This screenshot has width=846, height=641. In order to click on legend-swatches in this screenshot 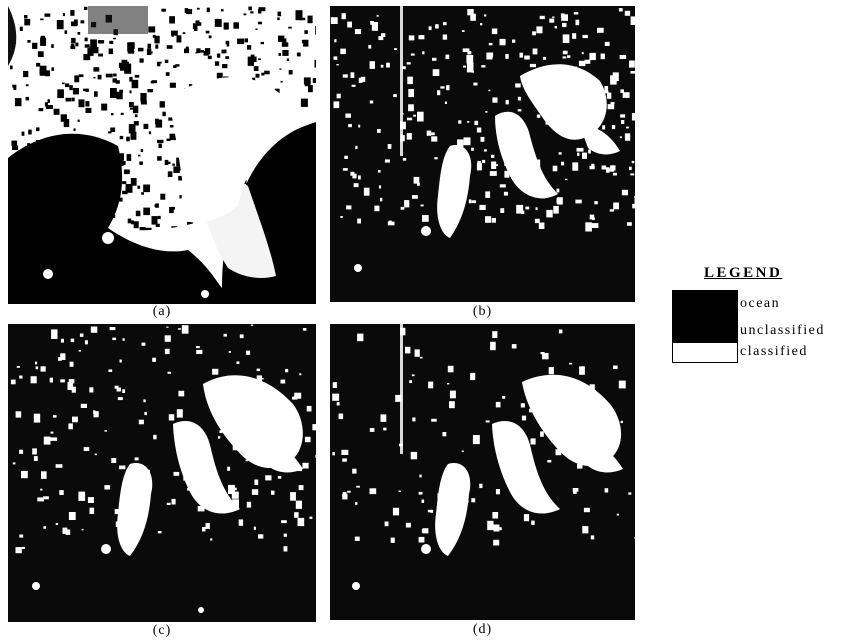, I will do `click(705, 326)`.